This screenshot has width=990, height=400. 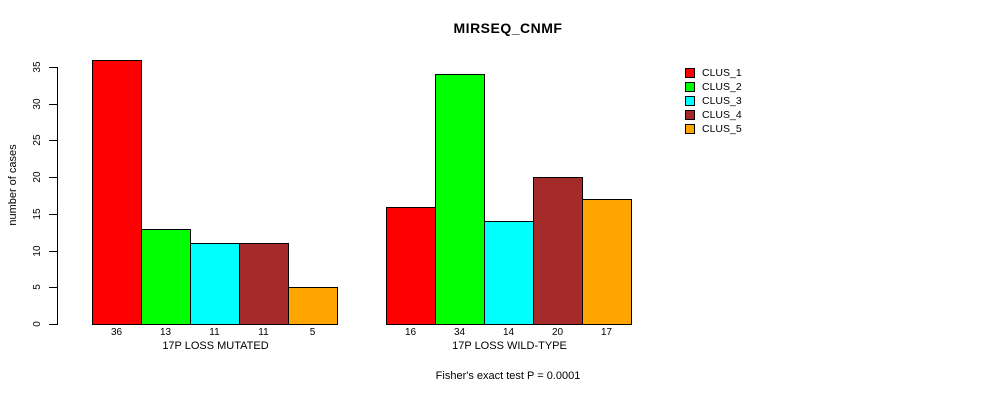 I want to click on x-group-label: 17P LOSS WILD-TYPE, so click(x=509, y=346).